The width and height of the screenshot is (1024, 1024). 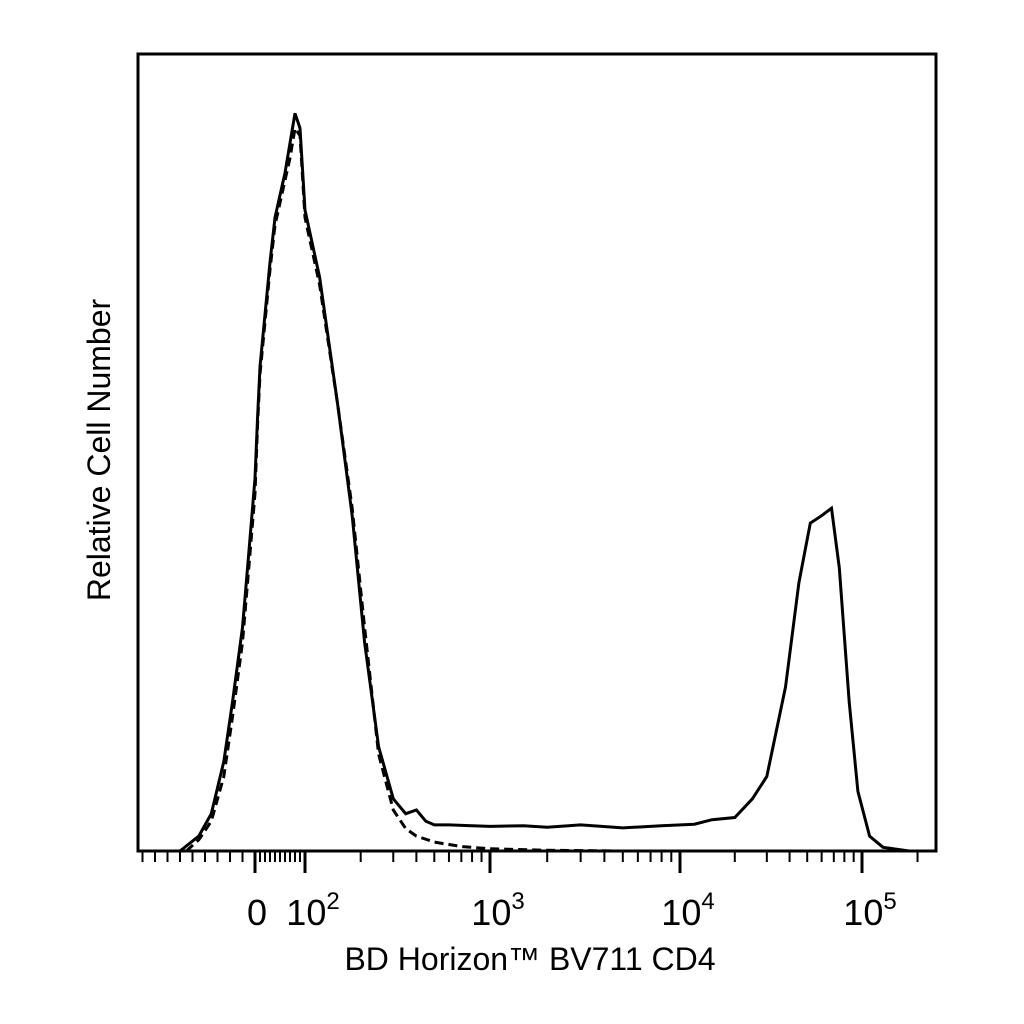 I want to click on x-axis-major-ticks, so click(x=558, y=862).